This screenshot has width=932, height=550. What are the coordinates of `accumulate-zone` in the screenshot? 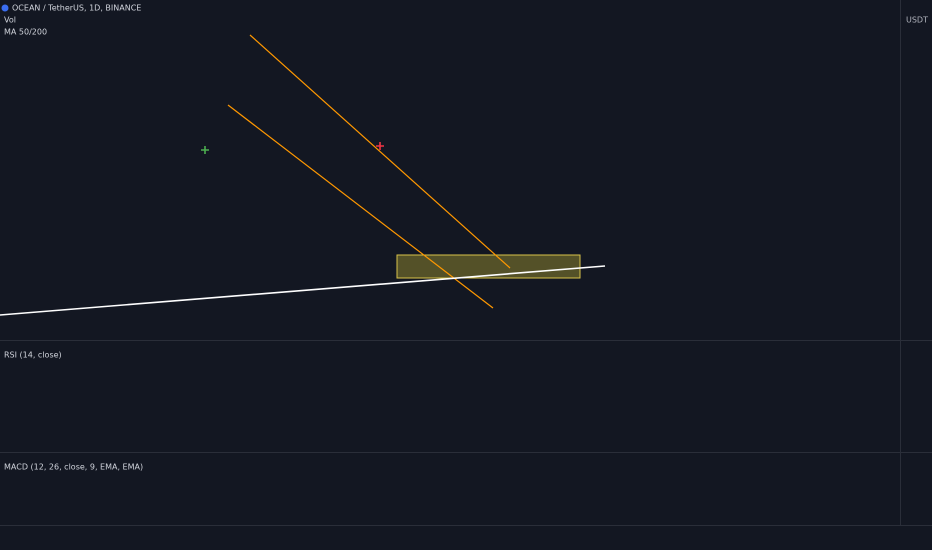 It's located at (488, 266).